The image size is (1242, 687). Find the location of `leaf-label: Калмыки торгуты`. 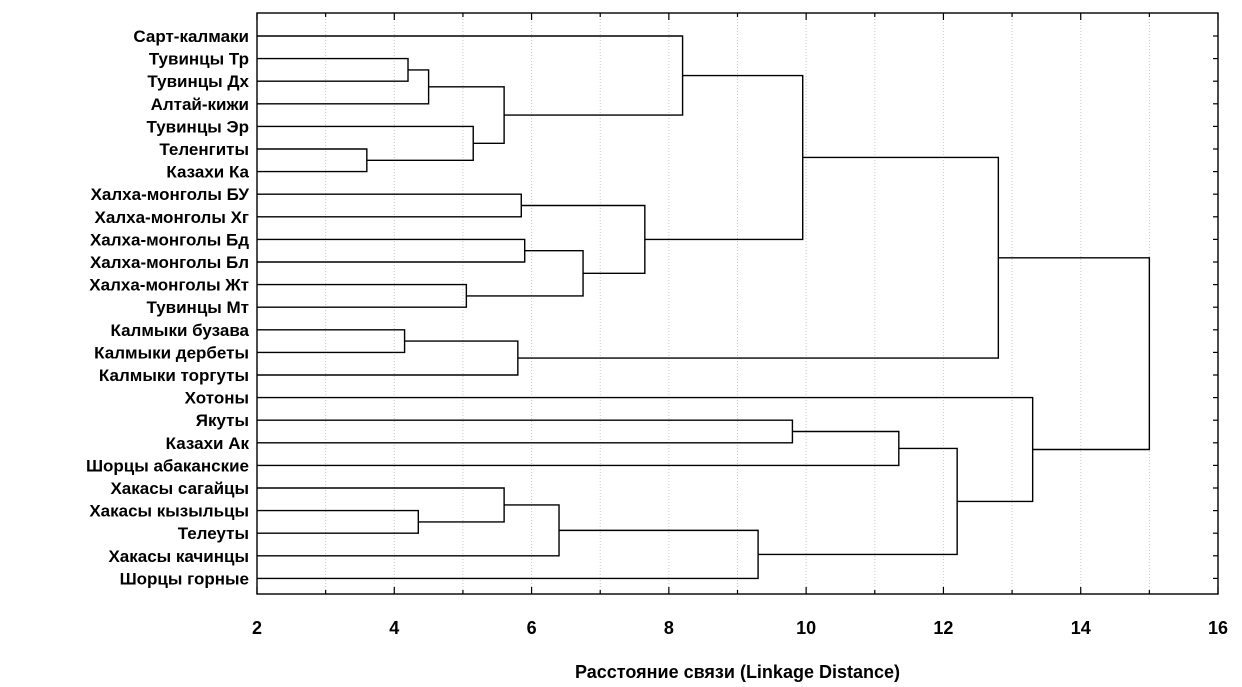

leaf-label: Калмыки торгуты is located at coordinates (174, 375).